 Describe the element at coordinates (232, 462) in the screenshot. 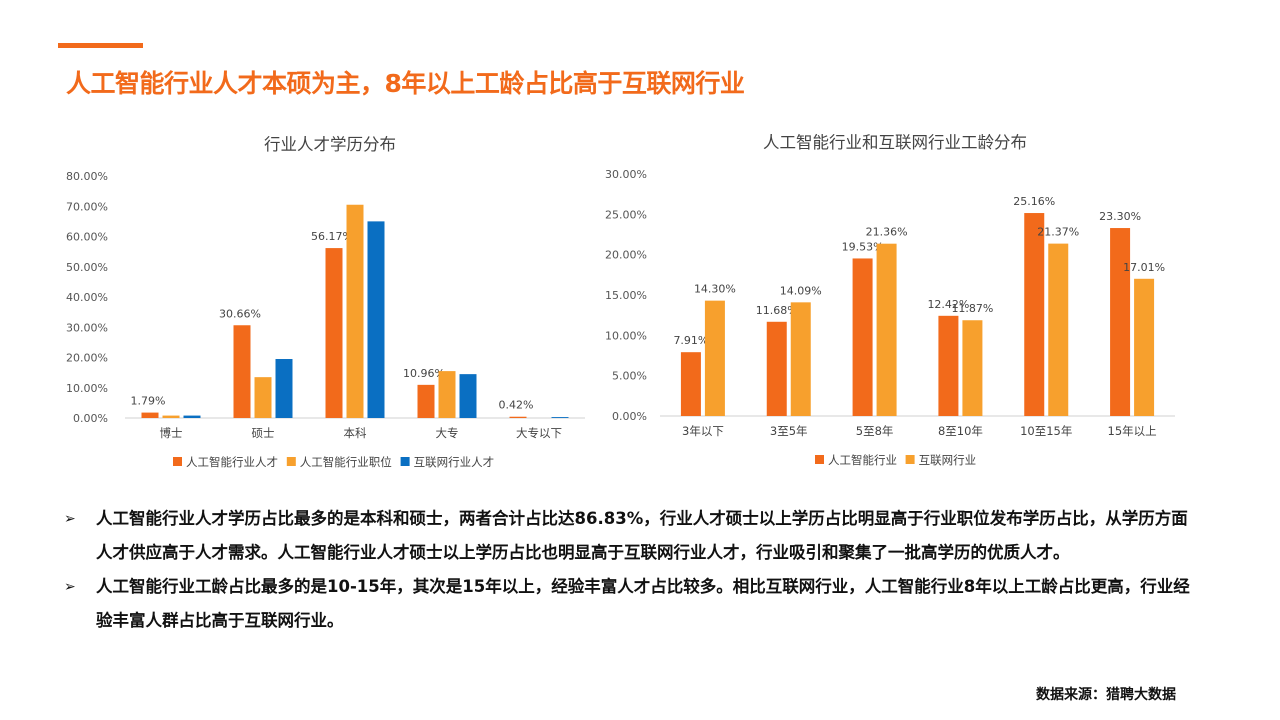

I see `legend-label: 人工智能行业人才` at that location.